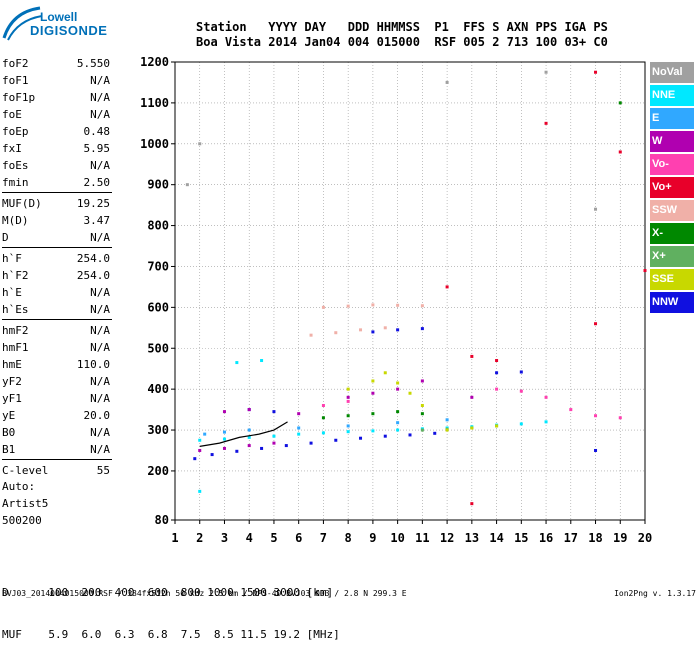 This screenshot has height=656, width=700. Describe the element at coordinates (154, 144) in the screenshot. I see `y-tick-label: 1000` at that location.